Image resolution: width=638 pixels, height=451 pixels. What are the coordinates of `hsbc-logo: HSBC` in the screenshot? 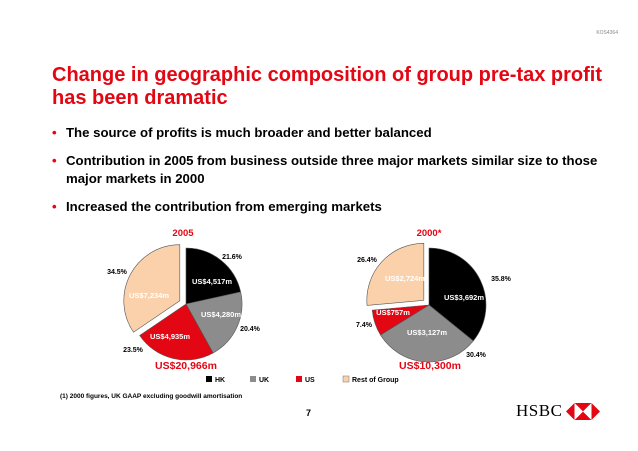 It's located at (558, 411).